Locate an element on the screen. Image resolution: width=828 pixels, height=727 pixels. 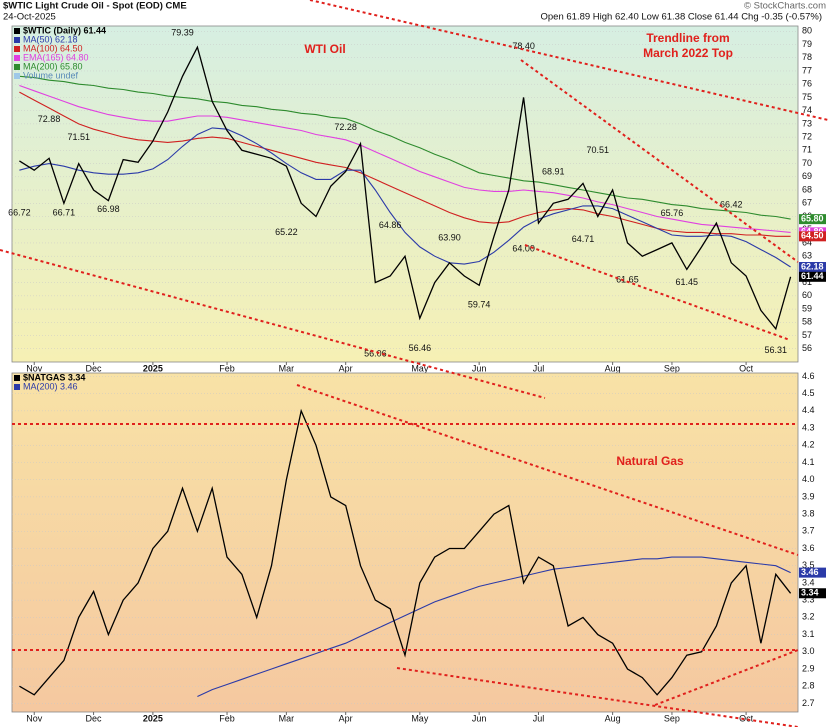
price-label: 61.45 is located at coordinates (687, 282).